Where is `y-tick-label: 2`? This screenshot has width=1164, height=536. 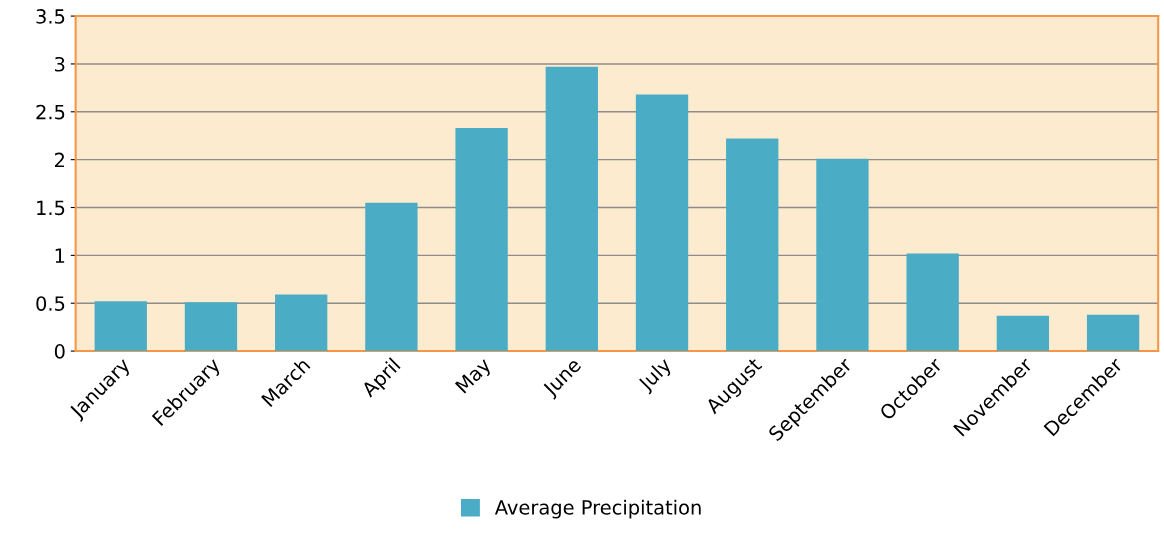
y-tick-label: 2 is located at coordinates (59, 160).